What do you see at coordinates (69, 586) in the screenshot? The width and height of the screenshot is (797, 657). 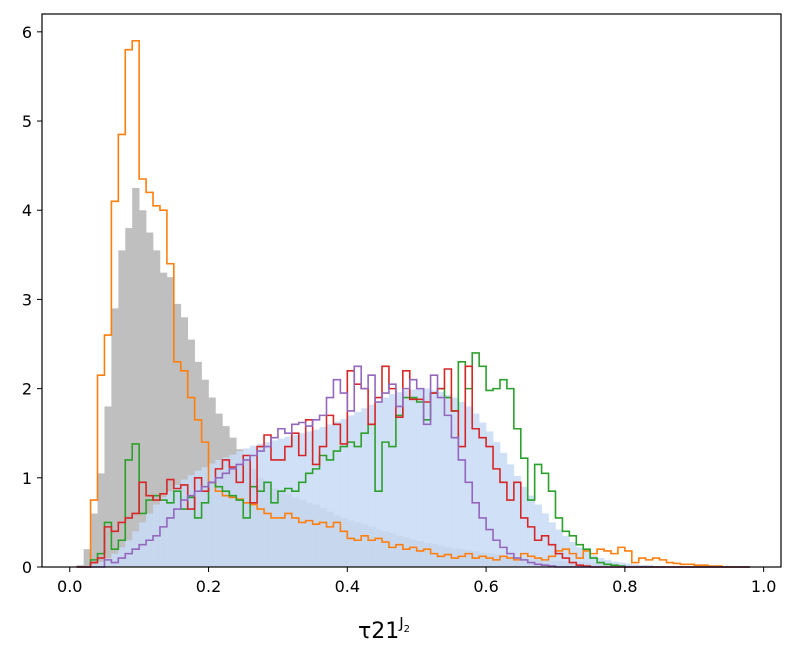 I see `x-tick-label: 0.0` at bounding box center [69, 586].